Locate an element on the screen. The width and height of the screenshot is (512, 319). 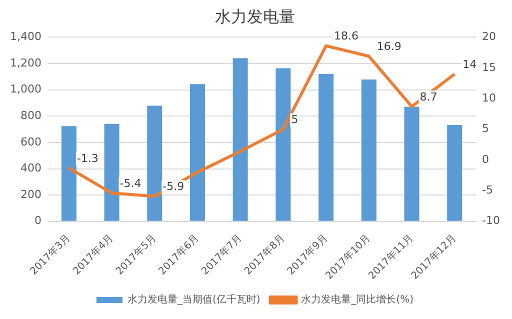
y-tick-label: 400 is located at coordinates (31, 168).